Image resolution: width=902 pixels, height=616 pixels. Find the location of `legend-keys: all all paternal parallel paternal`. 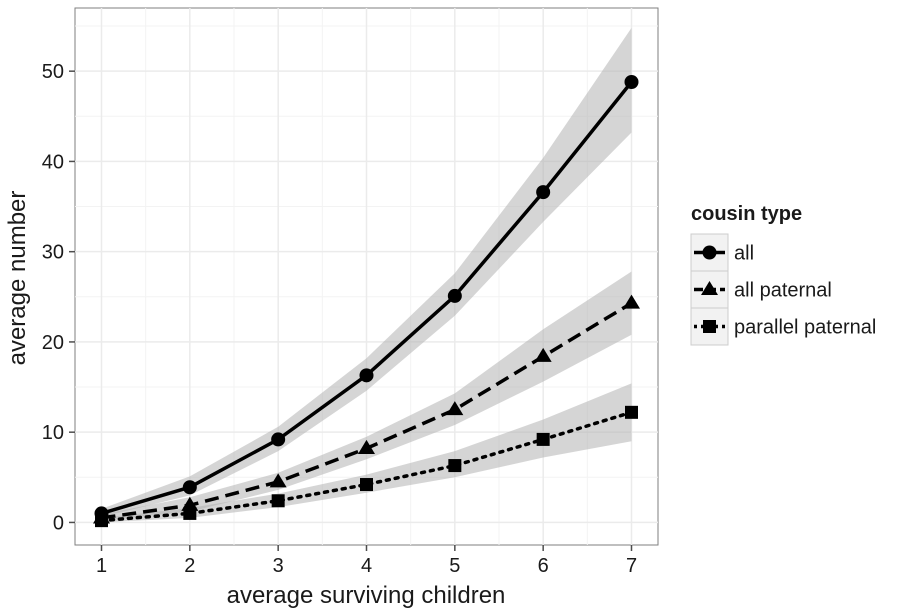

legend-keys: all all paternal parallel paternal is located at coordinates (783, 289).